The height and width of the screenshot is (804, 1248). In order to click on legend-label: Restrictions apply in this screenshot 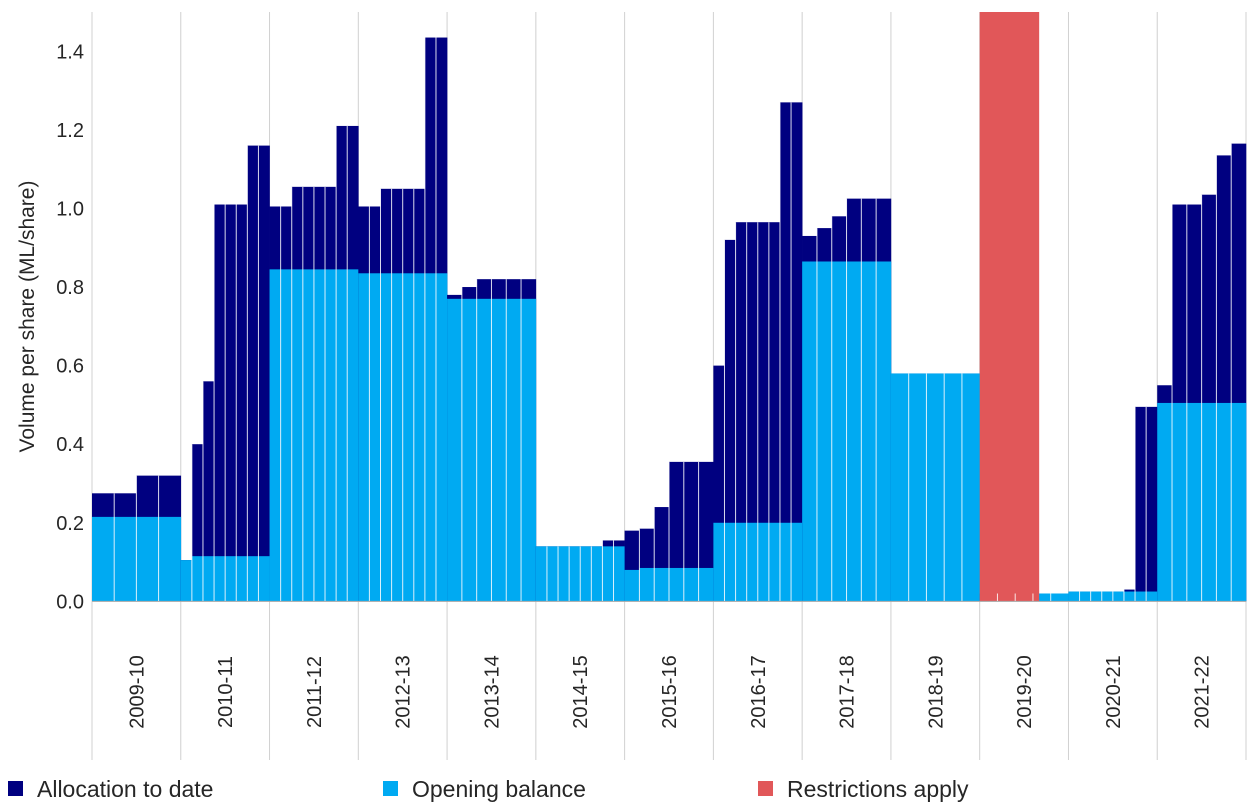, I will do `click(878, 789)`.